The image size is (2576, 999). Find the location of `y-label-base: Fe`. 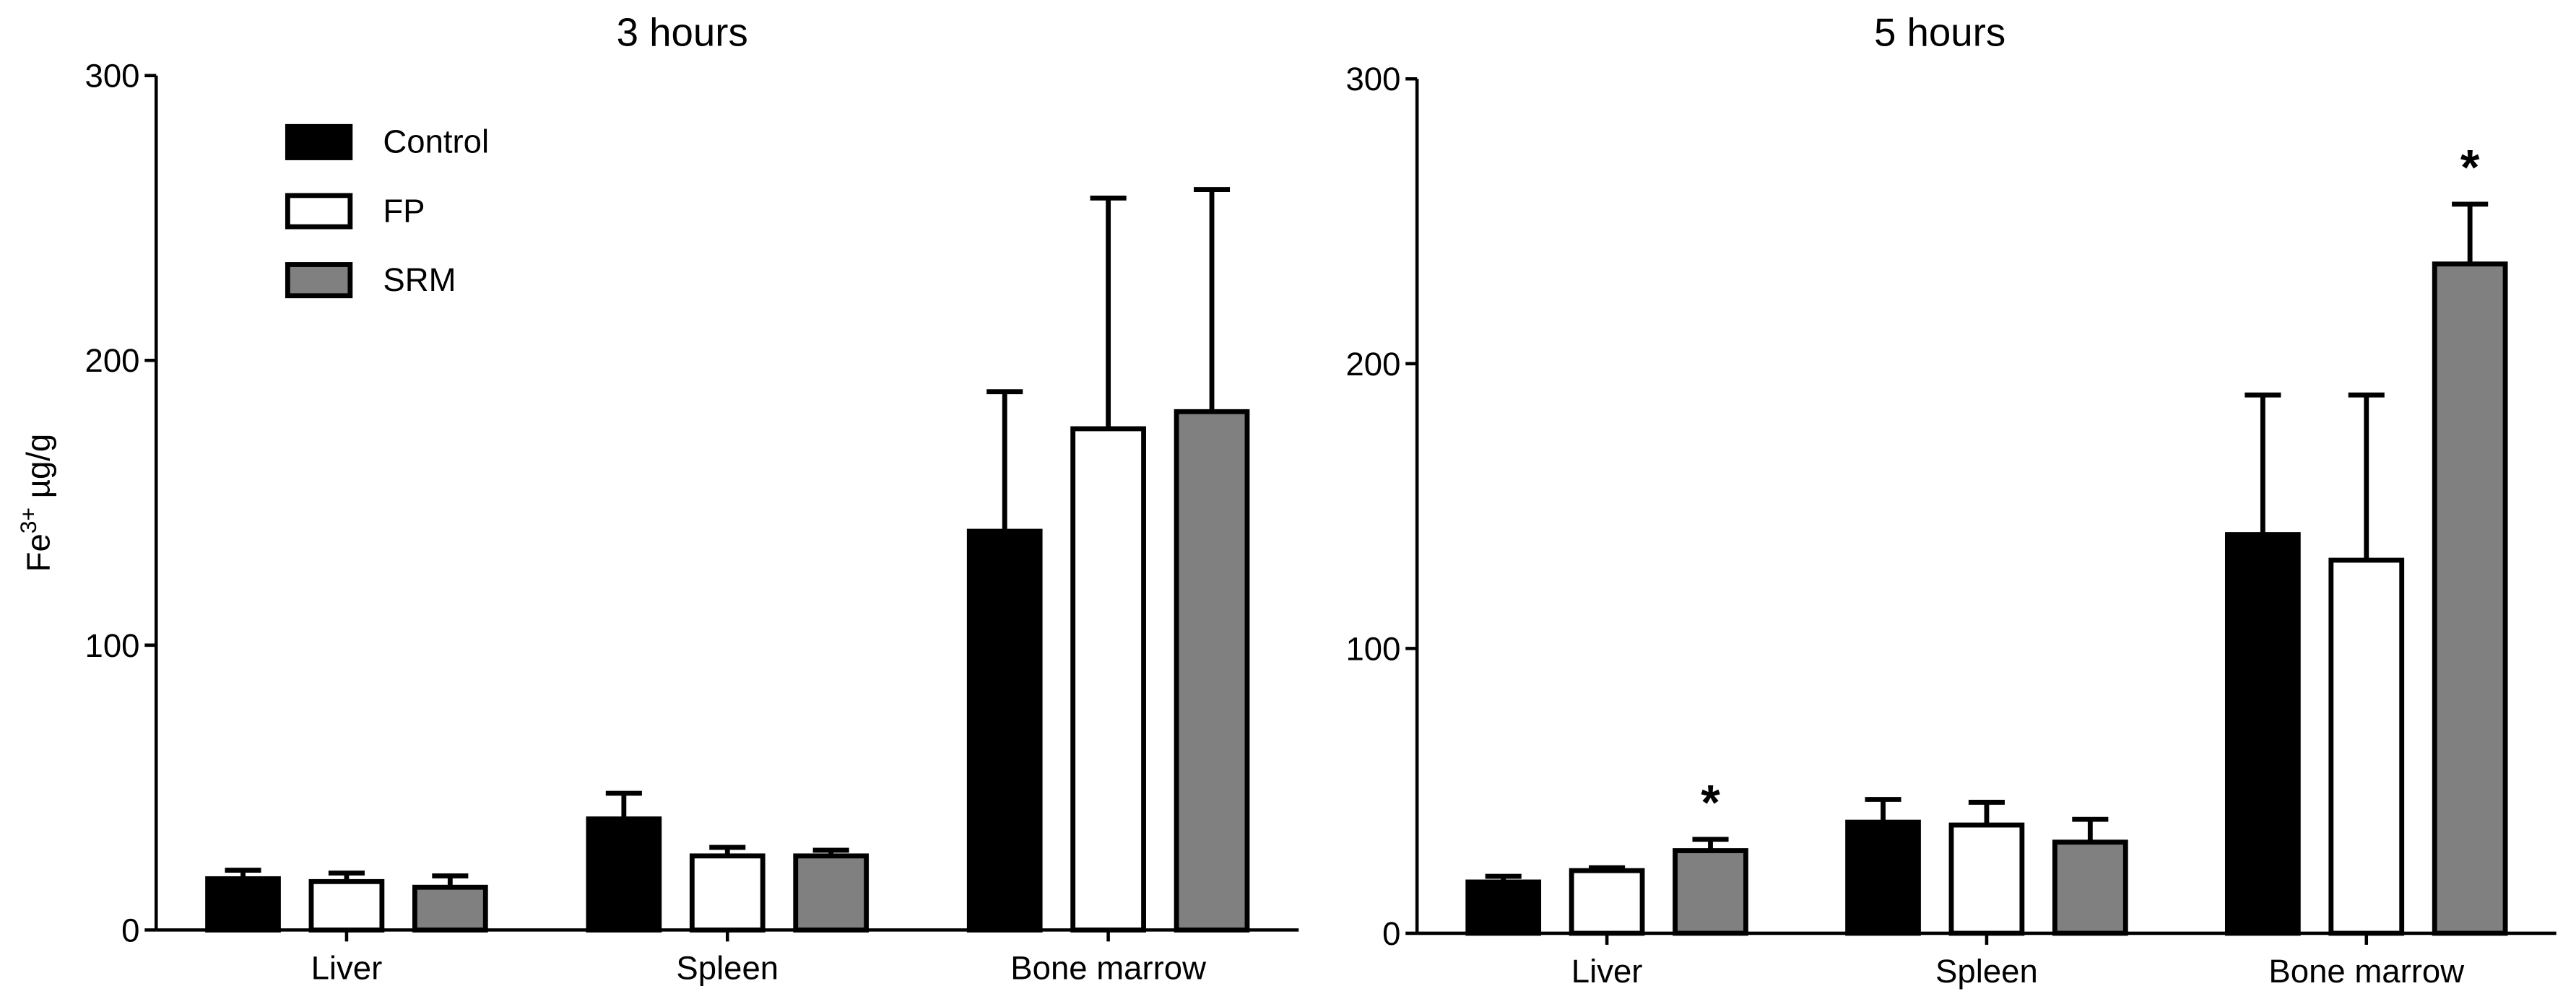

y-label-base: Fe is located at coordinates (37, 553).